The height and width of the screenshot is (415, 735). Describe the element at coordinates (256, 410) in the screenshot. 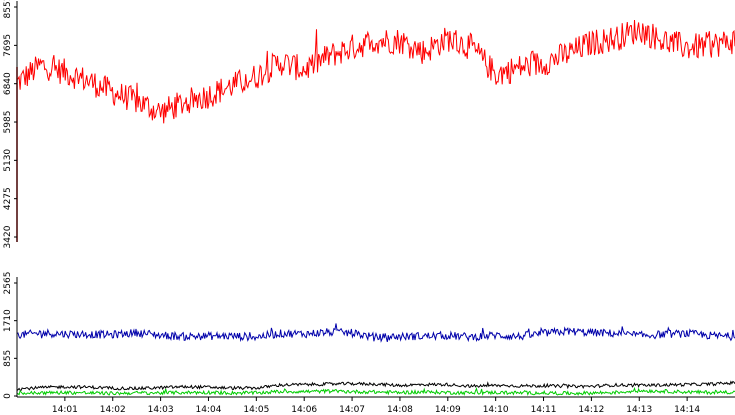

I see `x-tick-label: 14:05` at that location.